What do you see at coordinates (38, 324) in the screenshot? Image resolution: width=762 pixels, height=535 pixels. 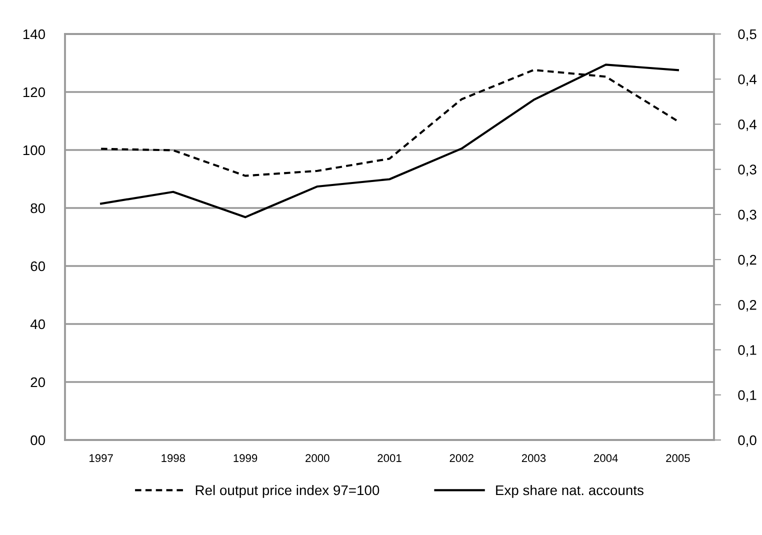 I see `y-tick-label: 40` at bounding box center [38, 324].